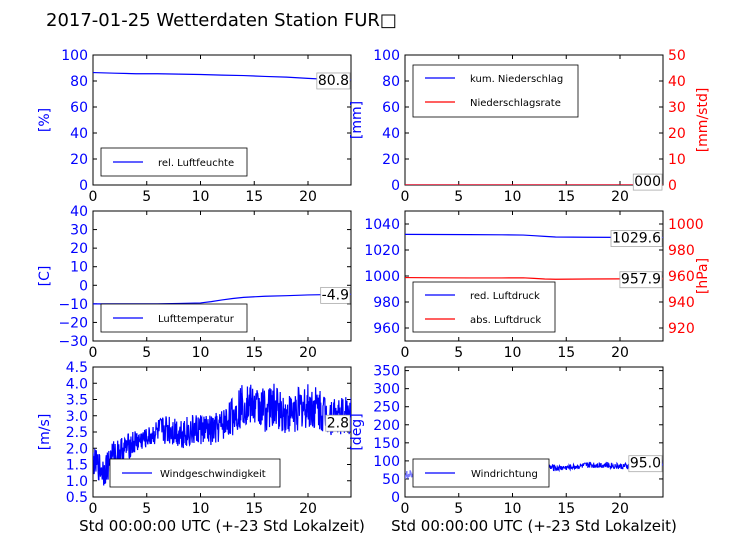 The width and height of the screenshot is (736, 552). What do you see at coordinates (77, 498) in the screenshot?
I see `y-tick-label: 0.5` at bounding box center [77, 498].